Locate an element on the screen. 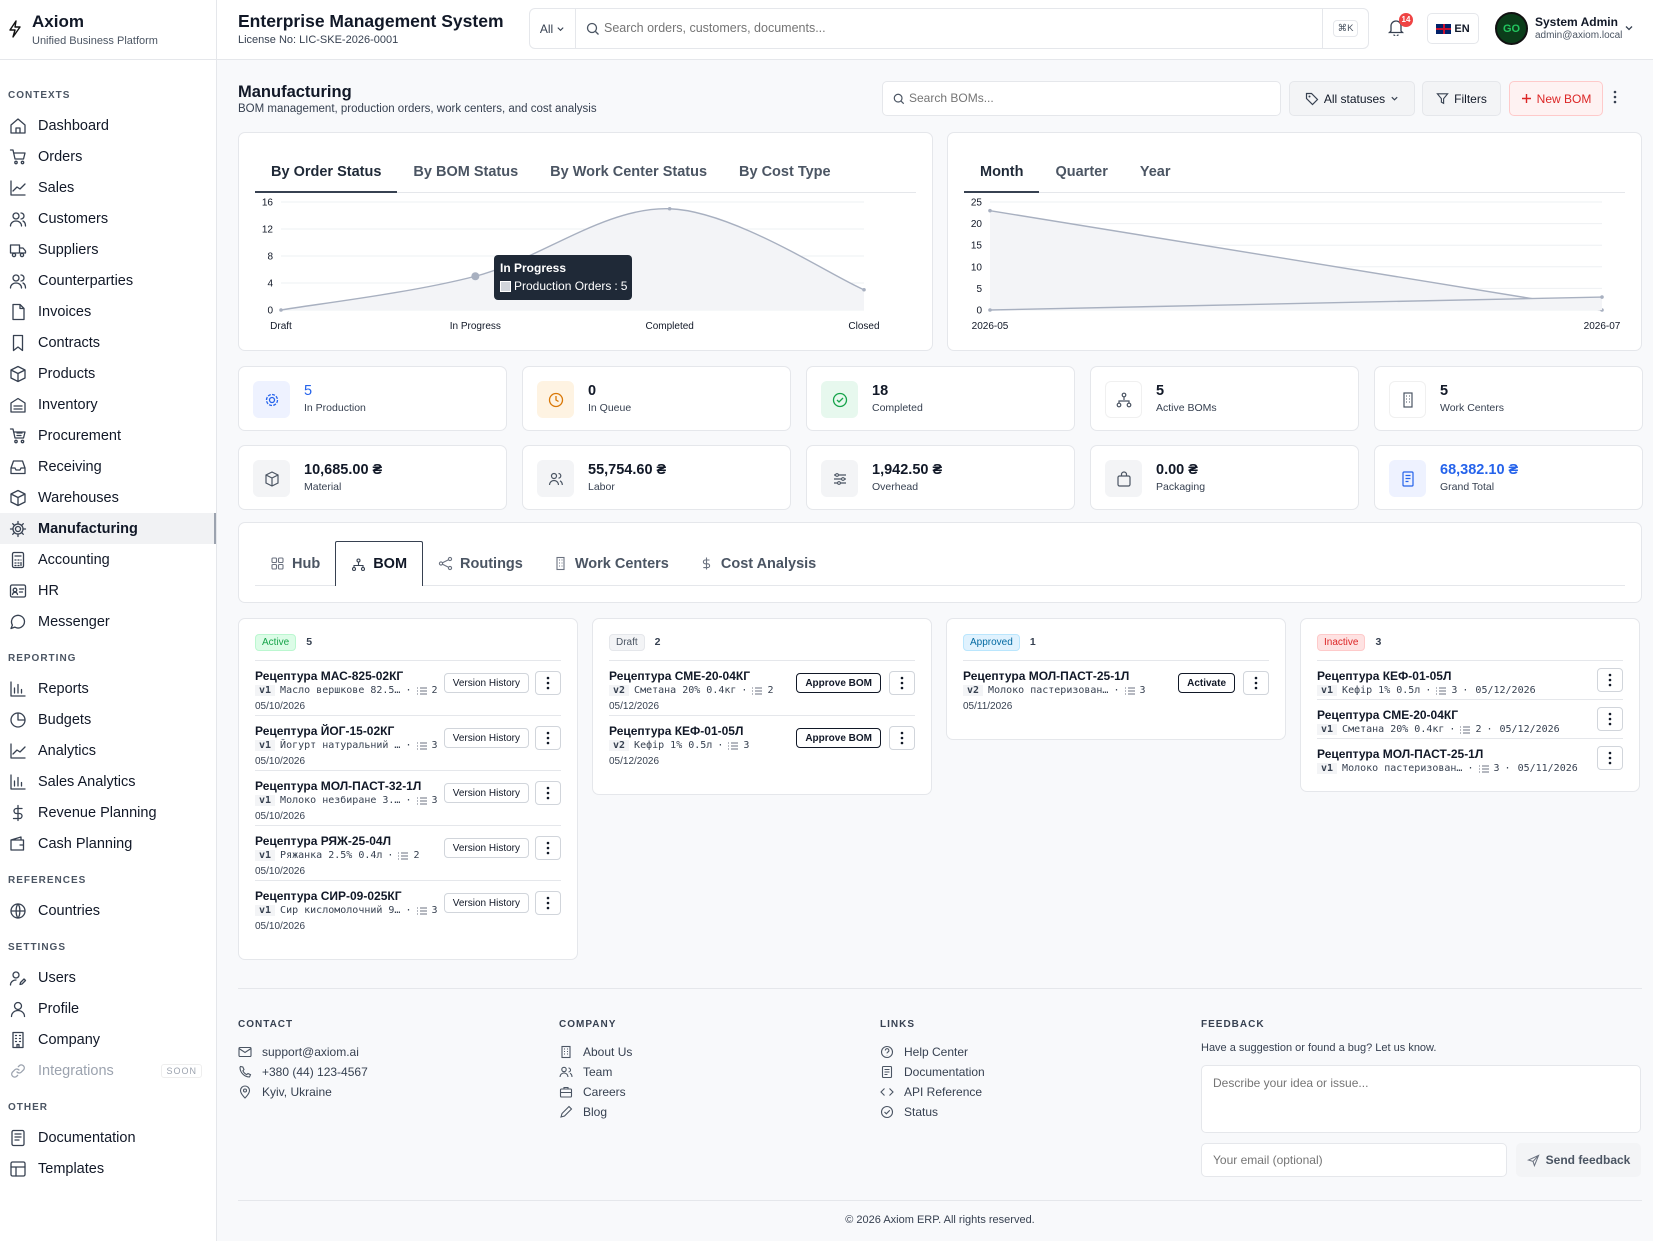 The width and height of the screenshot is (1653, 1241). sidebar-item-profile: Profile is located at coordinates (108, 1008).